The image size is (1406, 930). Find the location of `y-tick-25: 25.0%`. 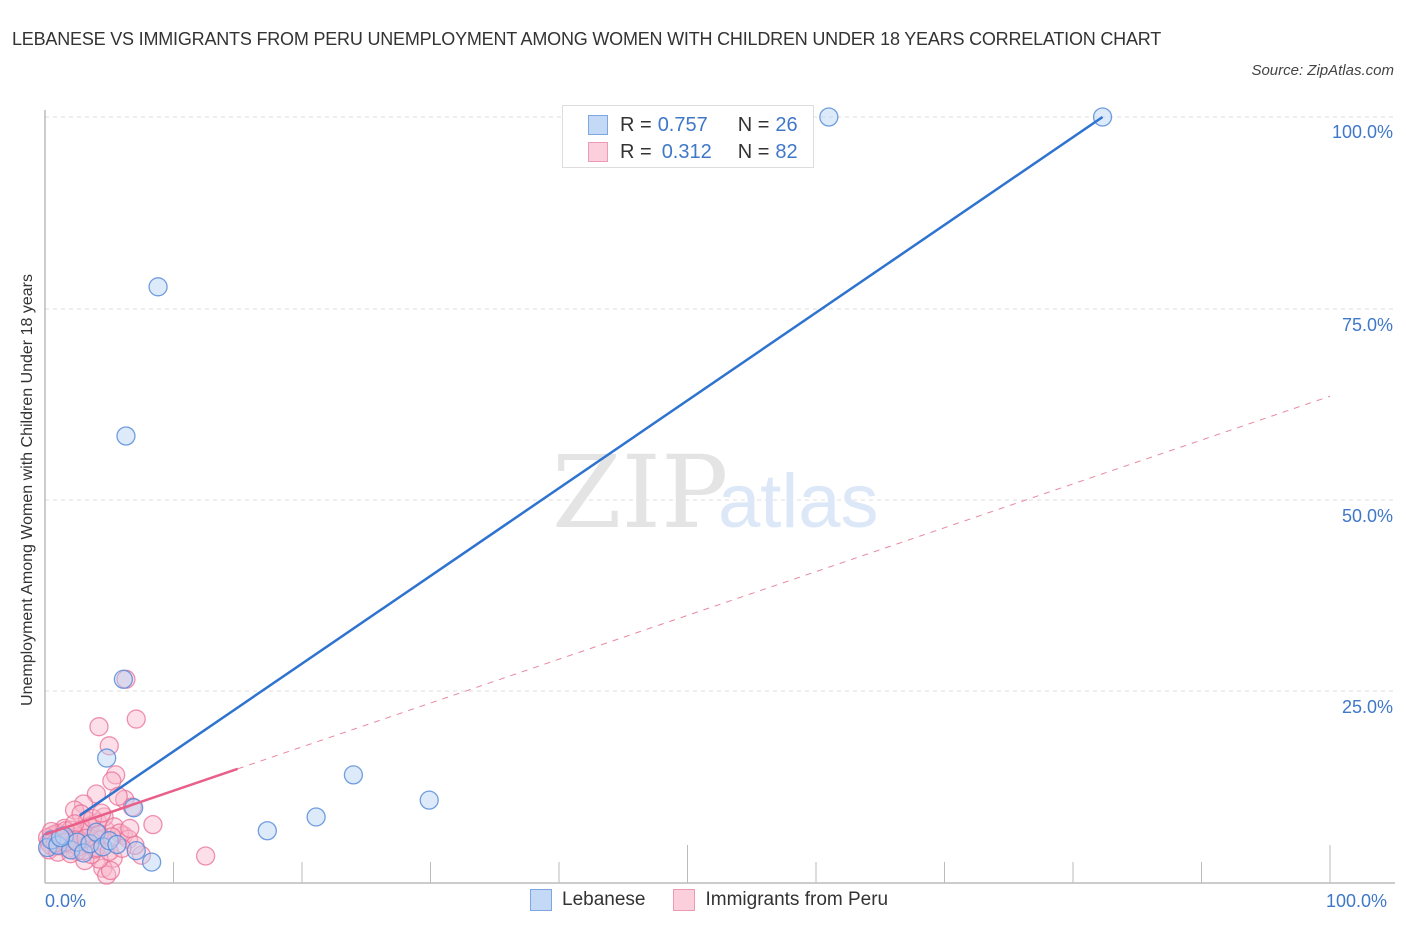

y-tick-25: 25.0% is located at coordinates (1367, 707).